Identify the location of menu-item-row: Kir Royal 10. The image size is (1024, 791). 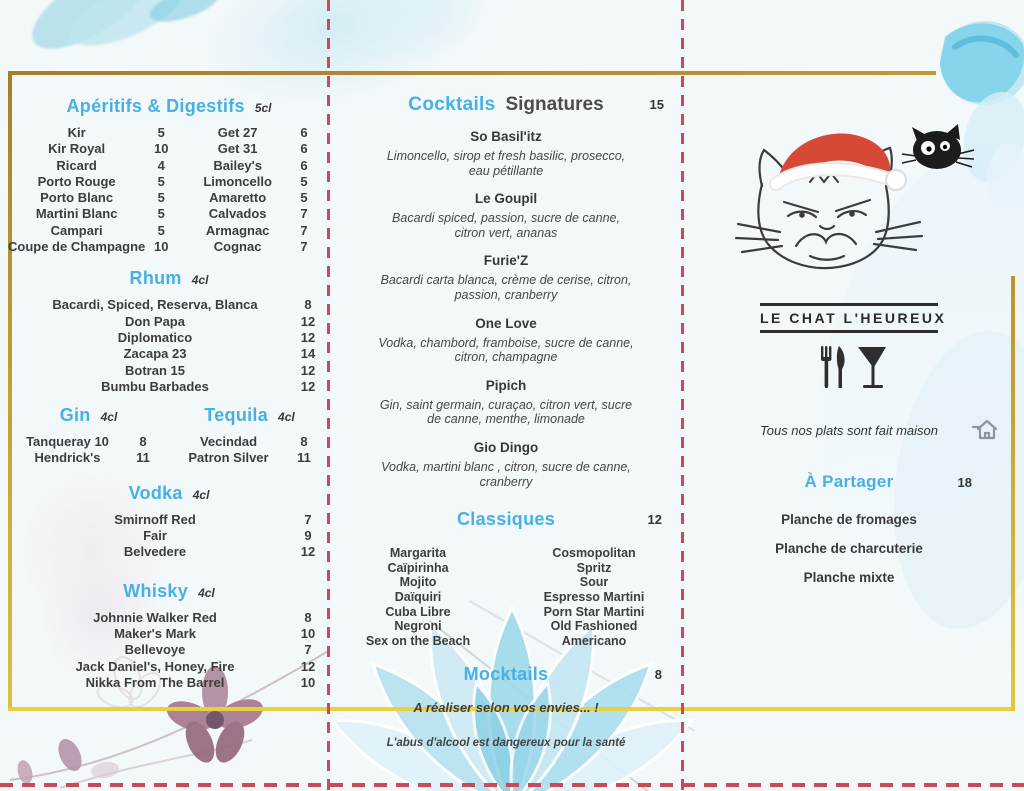
(92, 149).